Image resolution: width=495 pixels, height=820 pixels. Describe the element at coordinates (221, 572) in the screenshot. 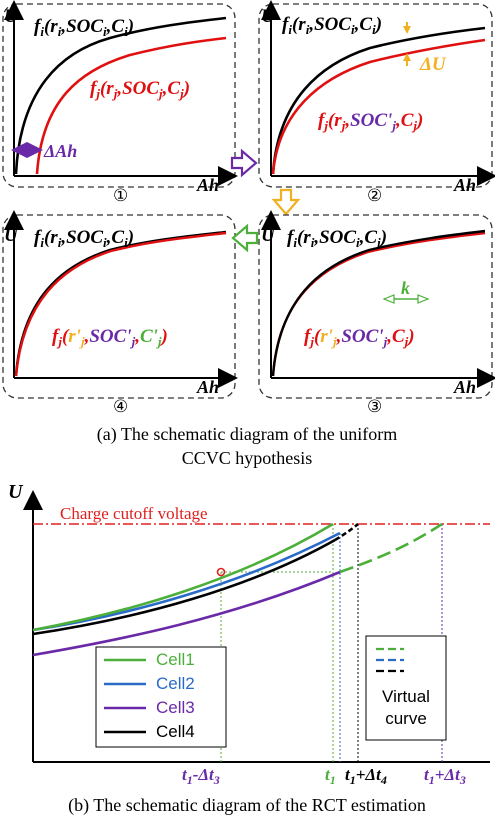

I see `intersection-marker` at that location.